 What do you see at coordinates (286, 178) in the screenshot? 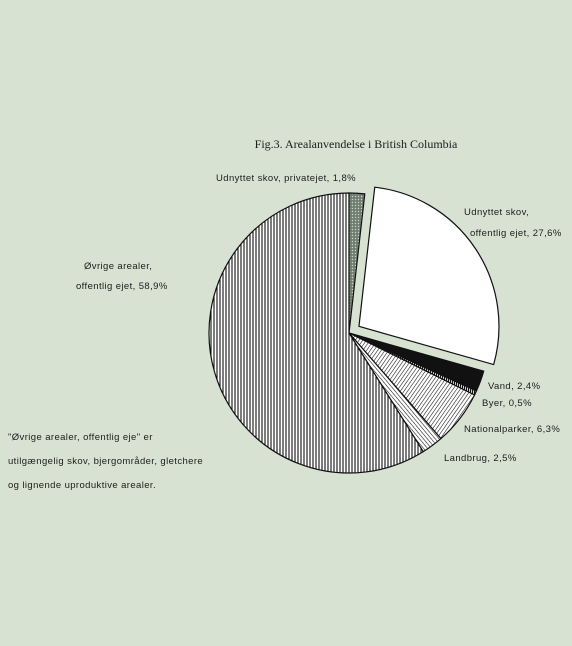
I see `label-privatejet: Udnyttet skov, privatejet, 1,8%` at bounding box center [286, 178].